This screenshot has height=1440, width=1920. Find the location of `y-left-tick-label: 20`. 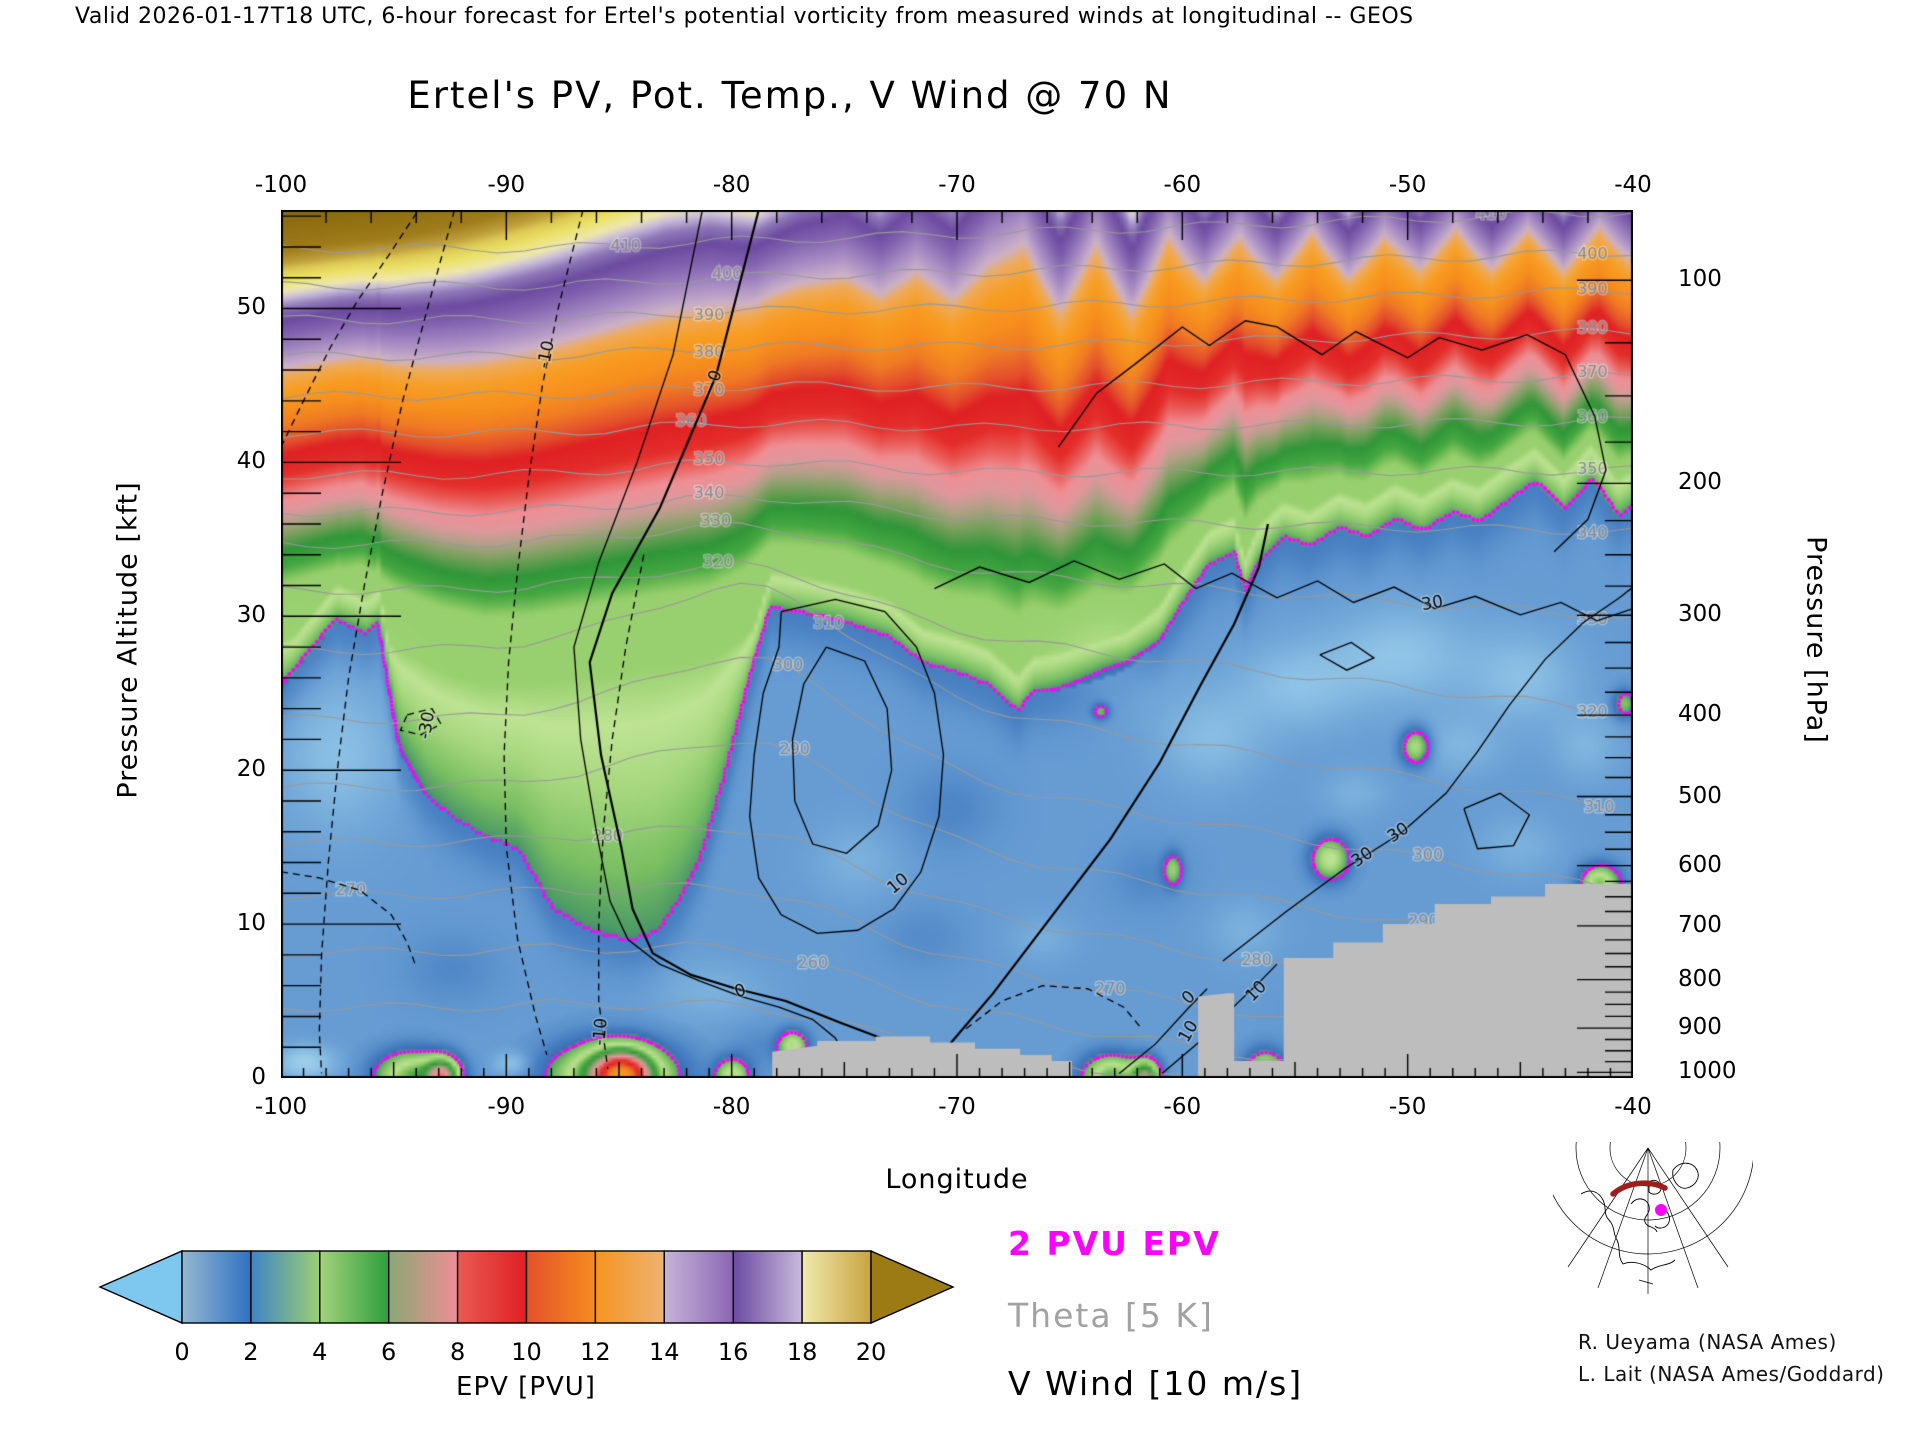

y-left-tick-label: 20 is located at coordinates (251, 769).